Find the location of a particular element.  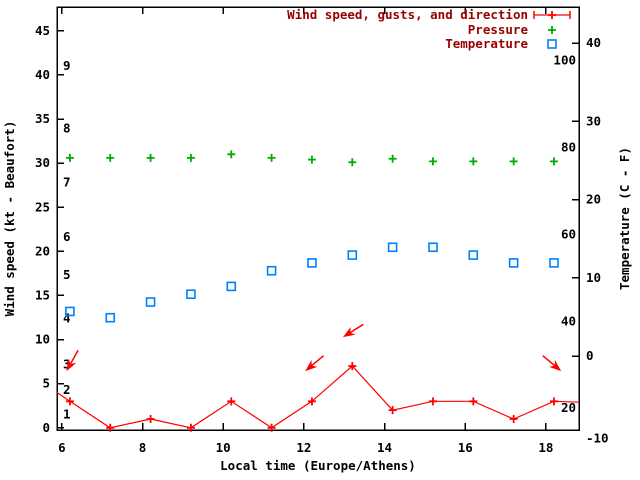

x-tick-label: 18 is located at coordinates (545, 447).